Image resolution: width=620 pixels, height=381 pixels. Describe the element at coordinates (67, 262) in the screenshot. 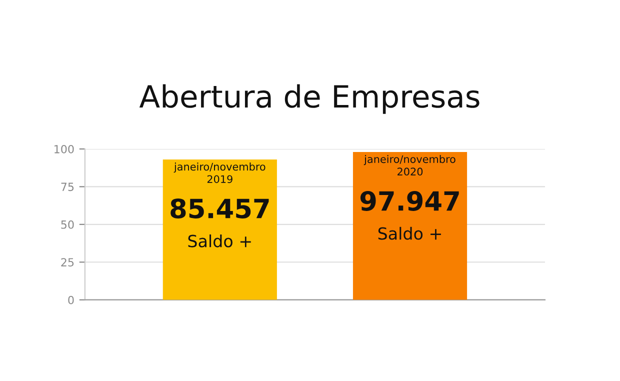

I see `y-tick-label: 25` at that location.